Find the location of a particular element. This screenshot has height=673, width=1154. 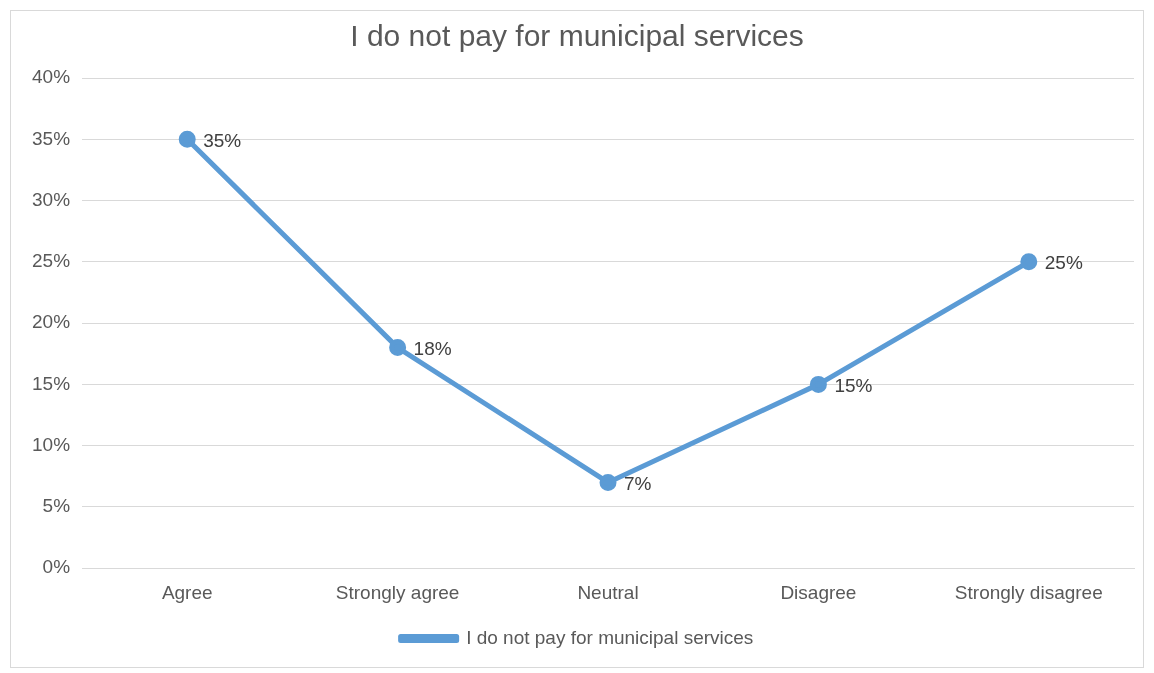

data-label: 25% is located at coordinates (1063, 263).